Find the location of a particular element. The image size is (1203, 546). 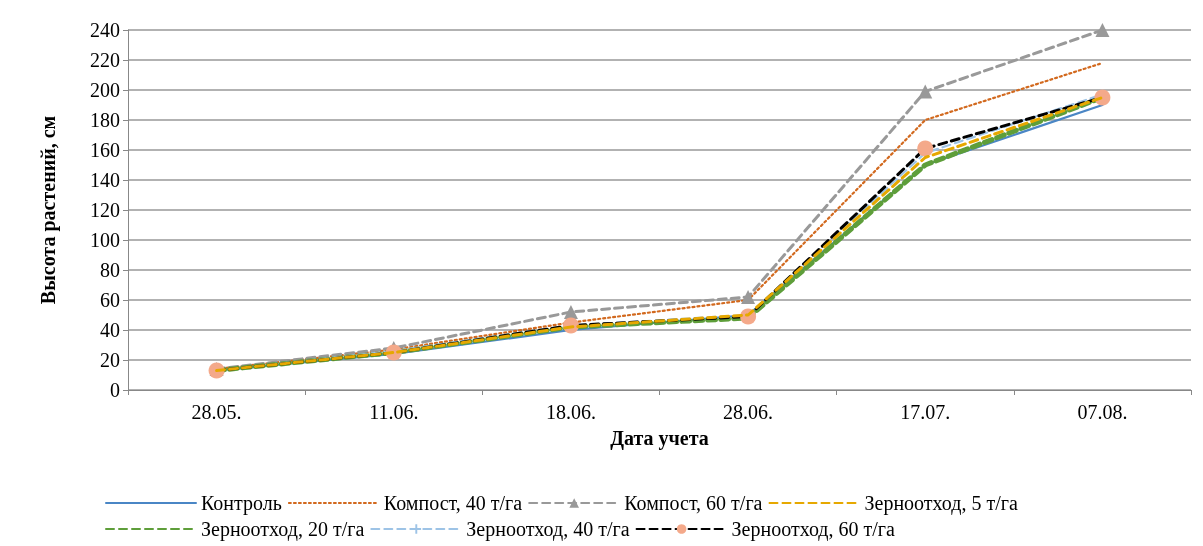

legend-label: Компост, 40 т/га is located at coordinates (453, 503).